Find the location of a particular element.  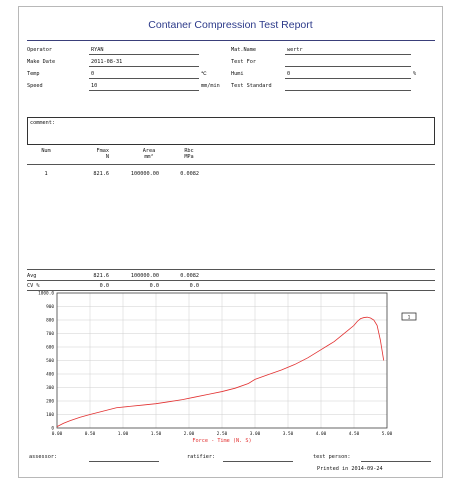

chart-x-axis-label: Force - Time (N. S) is located at coordinates (221, 441).